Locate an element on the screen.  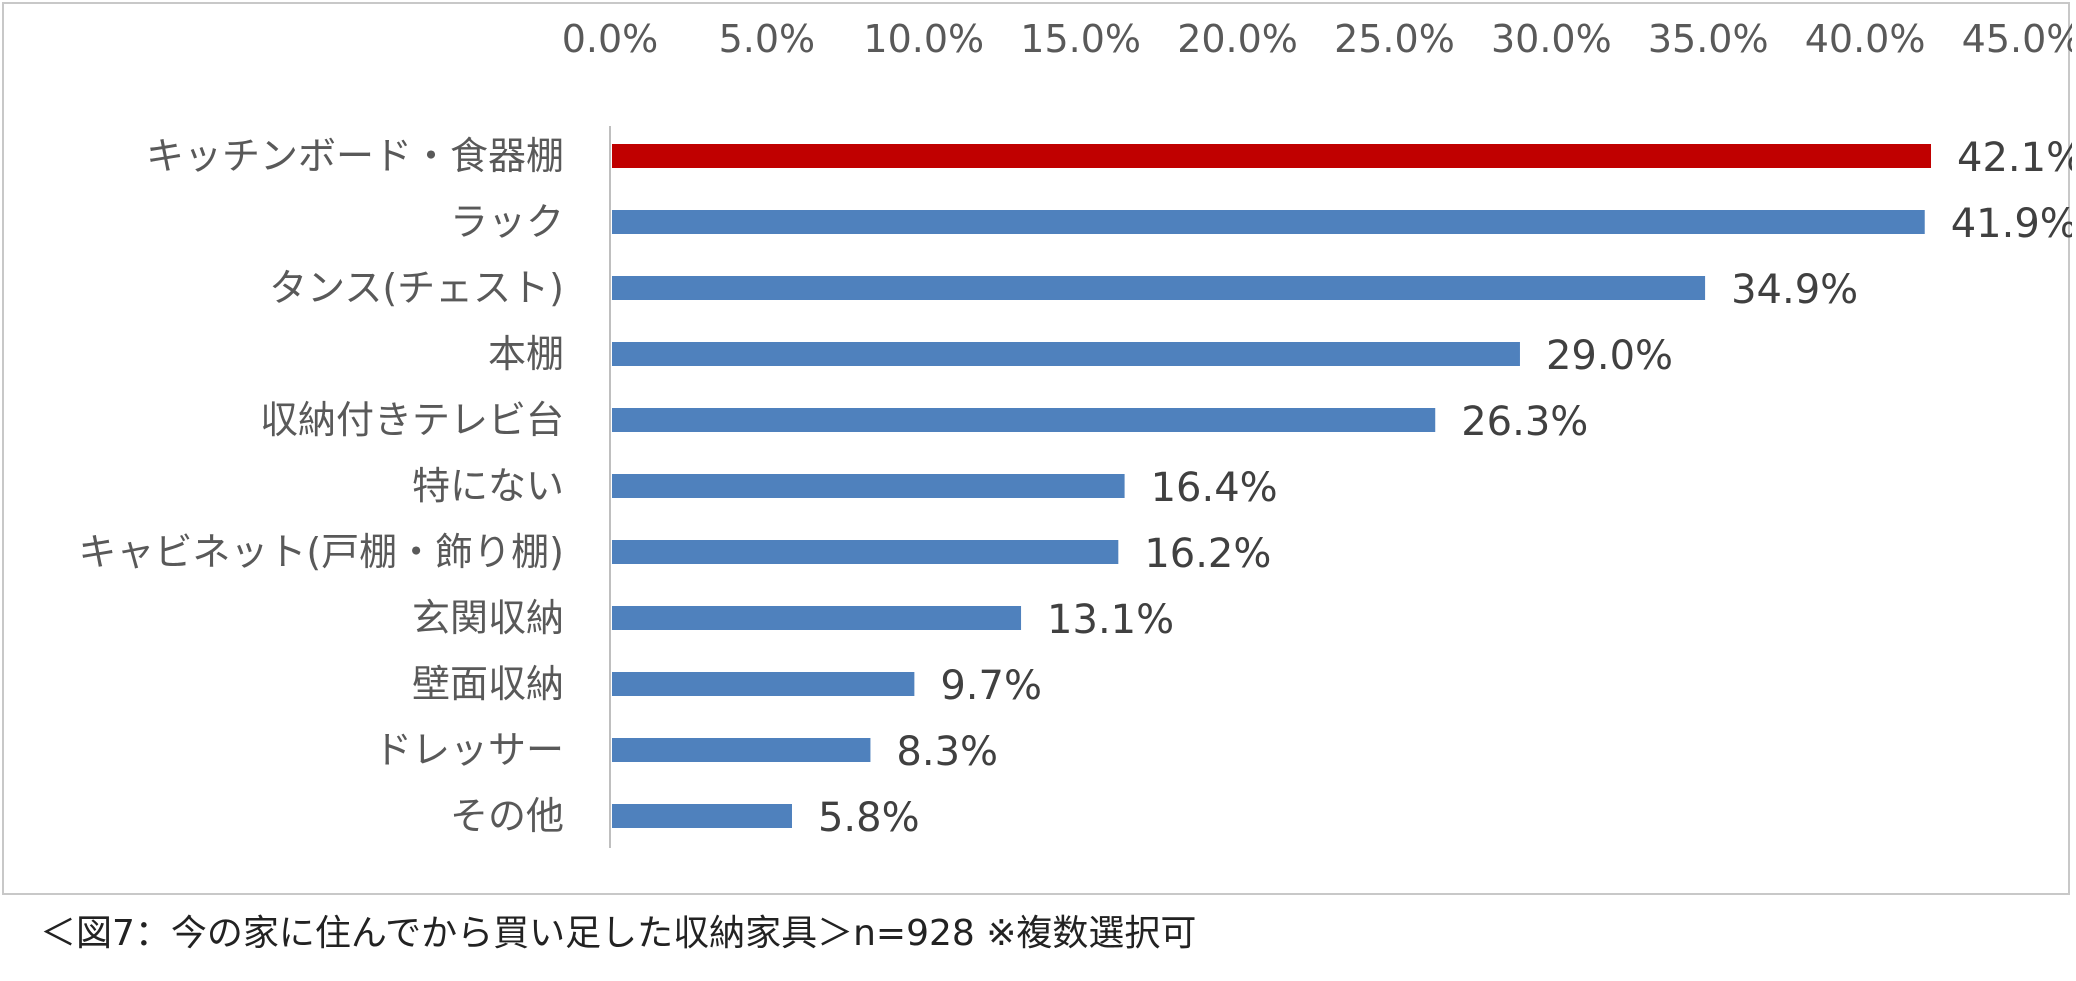
value-label: 29.0% is located at coordinates (1609, 356).